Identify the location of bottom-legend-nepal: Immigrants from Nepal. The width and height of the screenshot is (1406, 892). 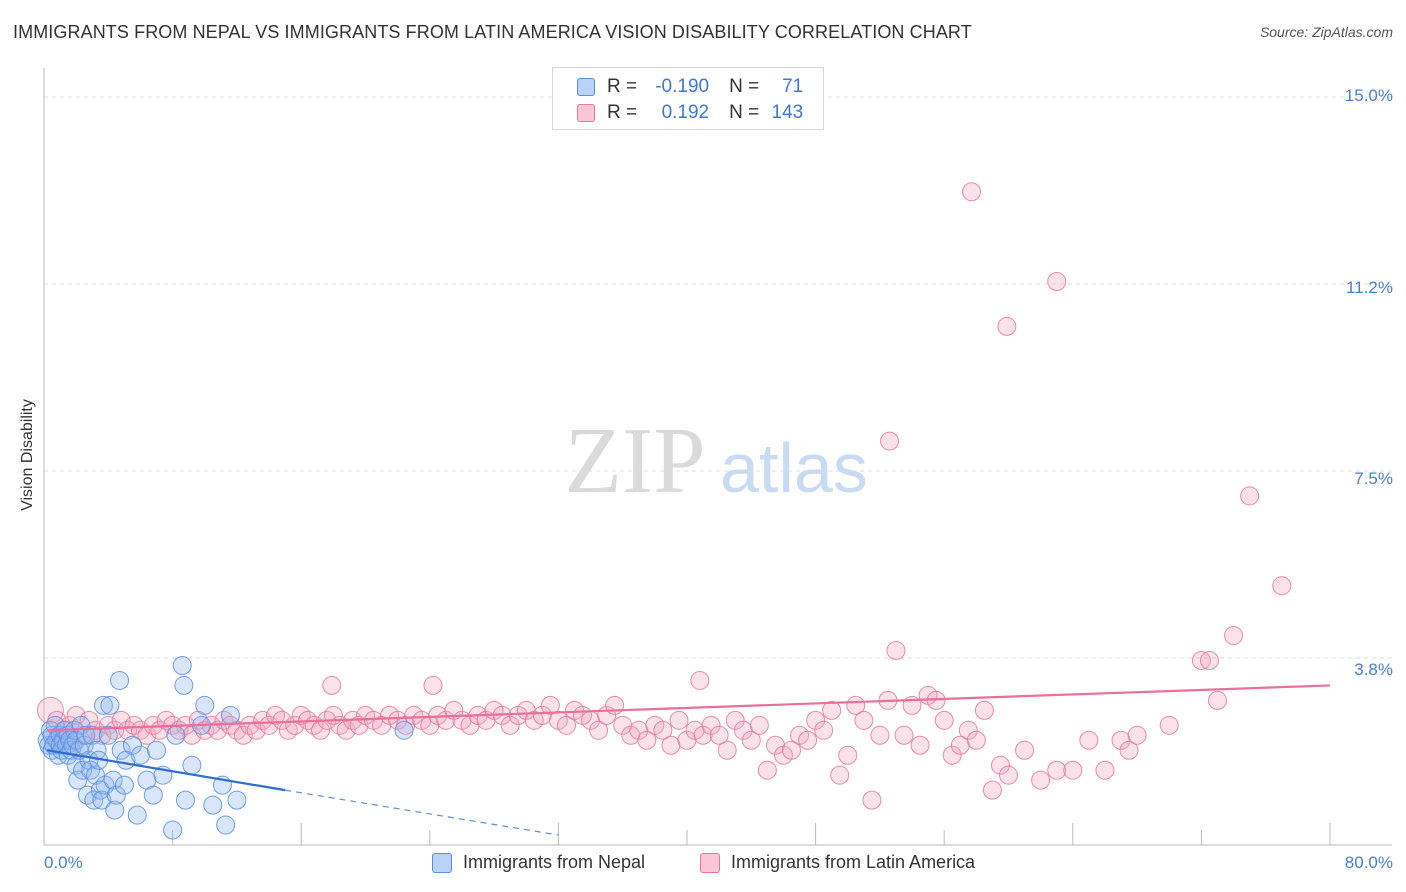
(538, 862).